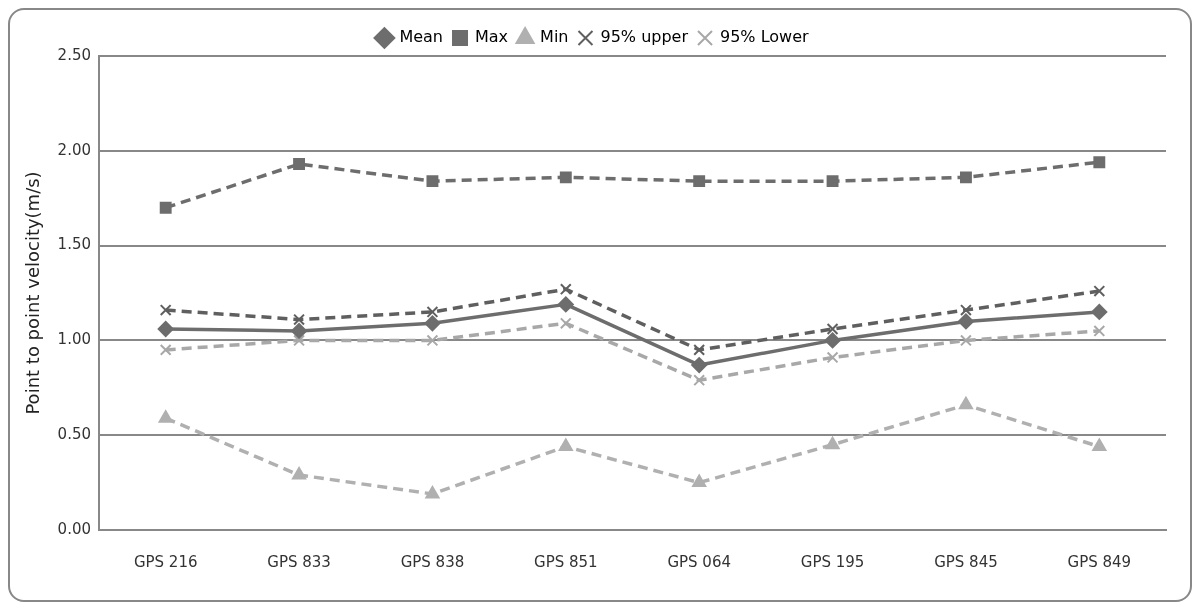 The height and width of the screenshot is (611, 1202). Describe the element at coordinates (764, 37) in the screenshot. I see `legend-label: 95% Lower` at that location.